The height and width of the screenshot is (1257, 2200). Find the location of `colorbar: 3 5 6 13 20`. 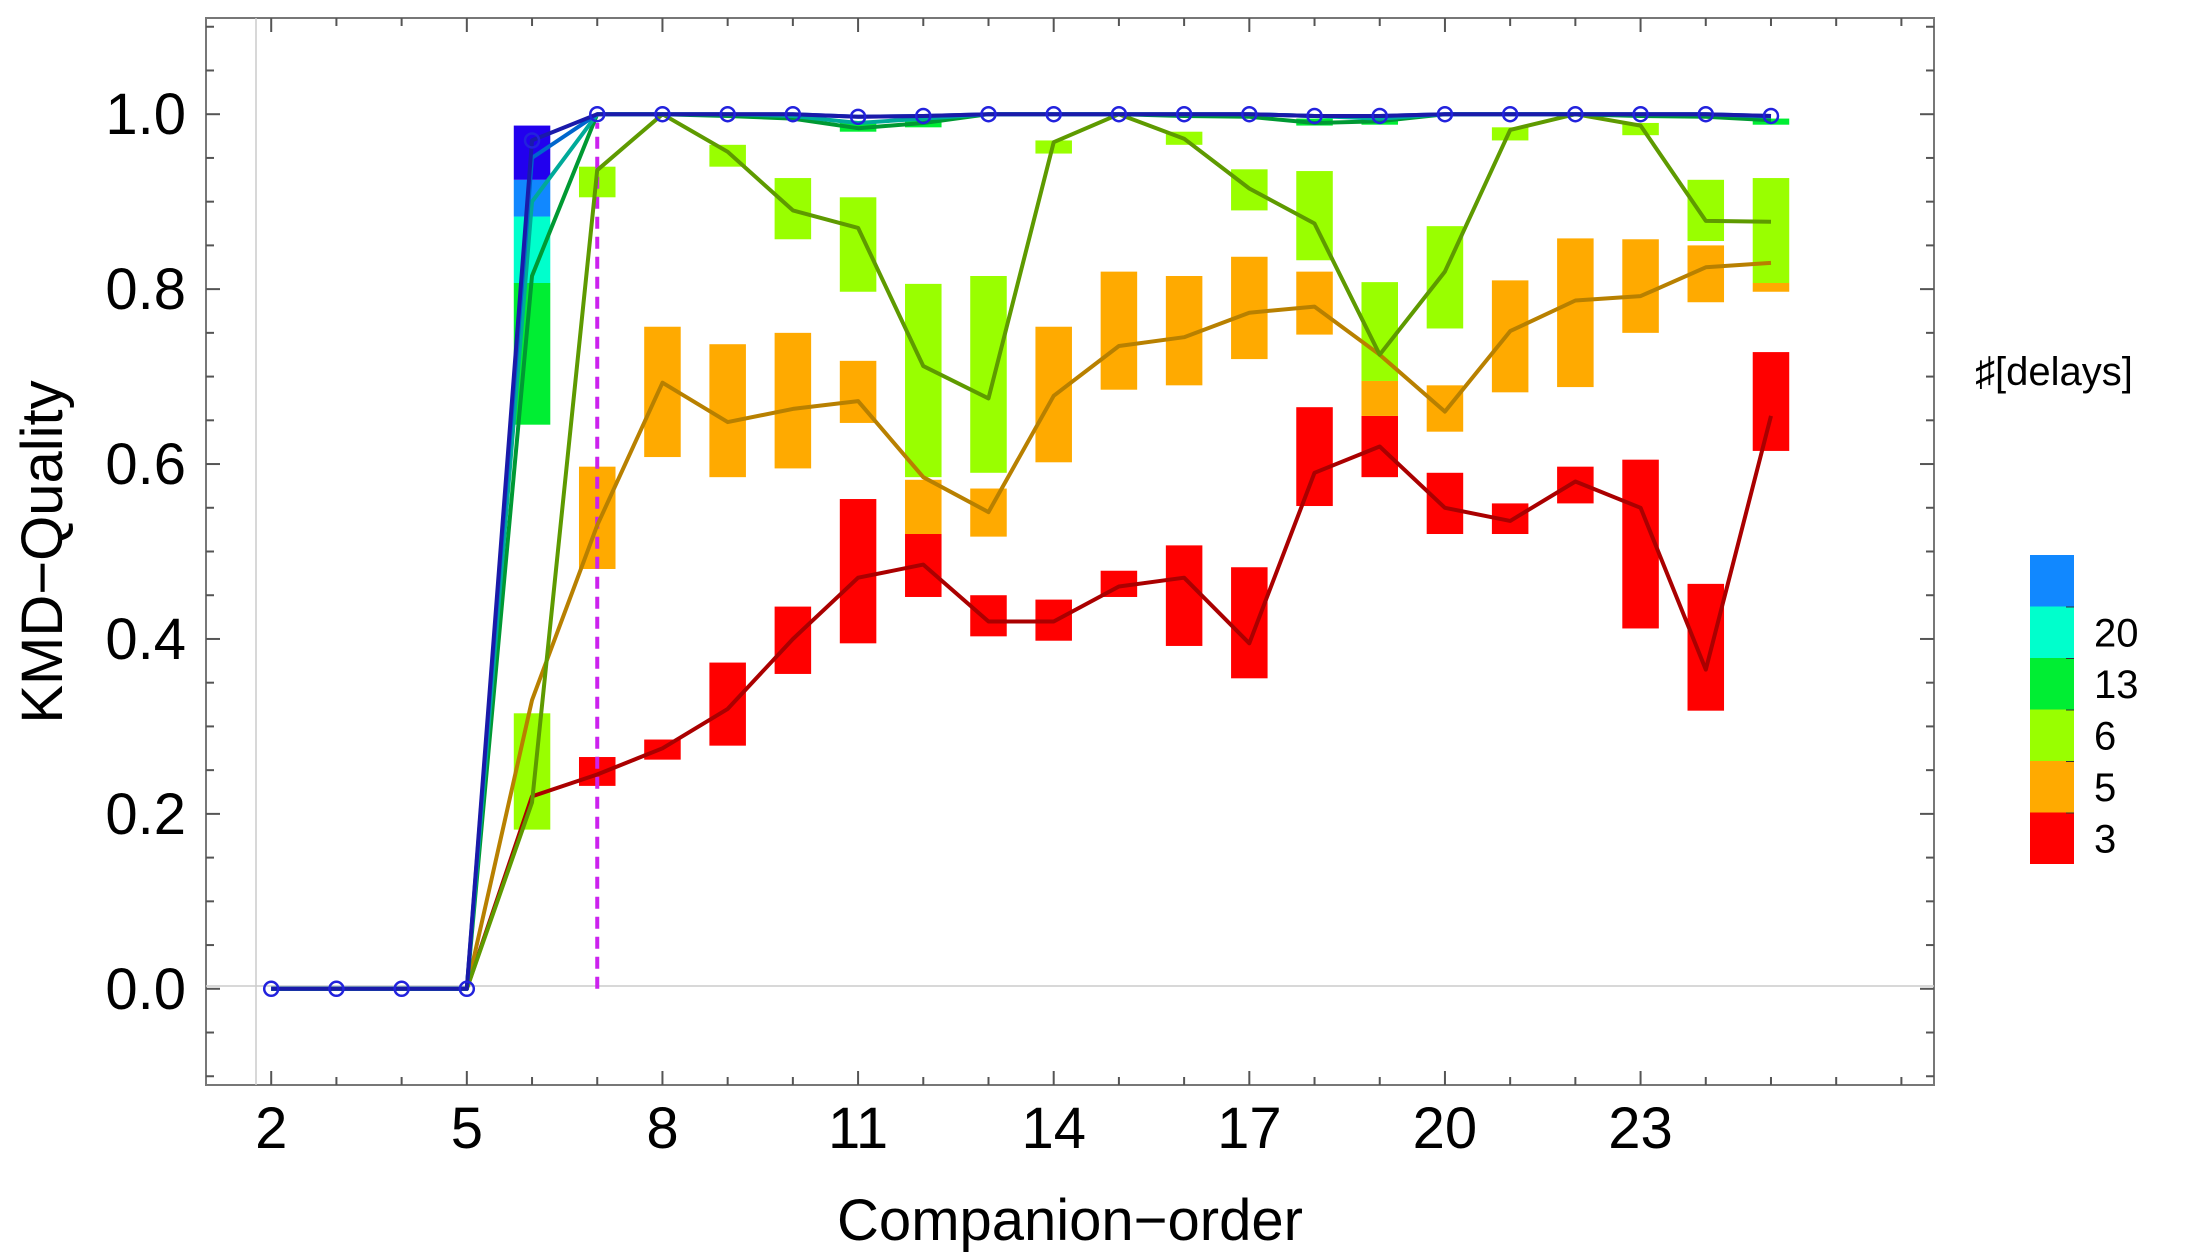

colorbar: 3 5 6 13 20 is located at coordinates (2084, 709).